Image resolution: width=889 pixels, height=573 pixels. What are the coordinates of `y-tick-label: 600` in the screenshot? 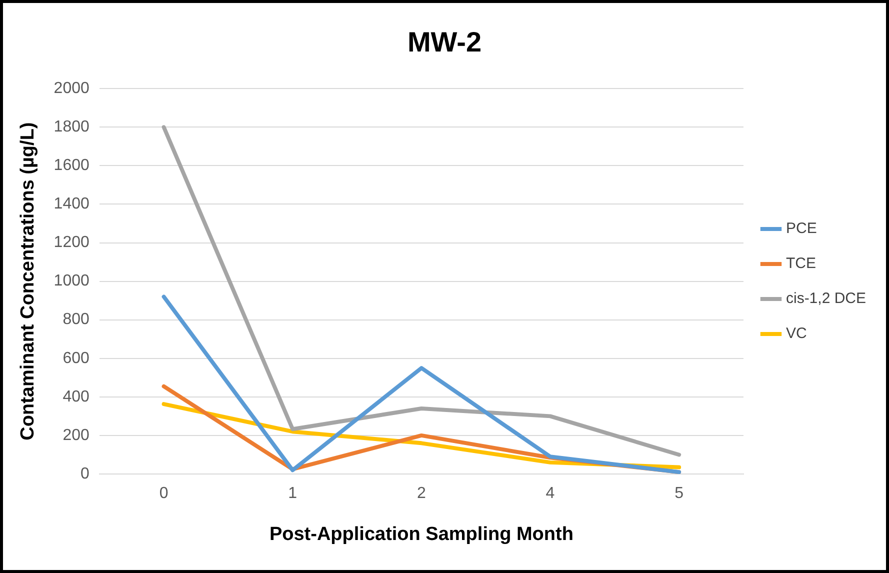 It's located at (76, 358).